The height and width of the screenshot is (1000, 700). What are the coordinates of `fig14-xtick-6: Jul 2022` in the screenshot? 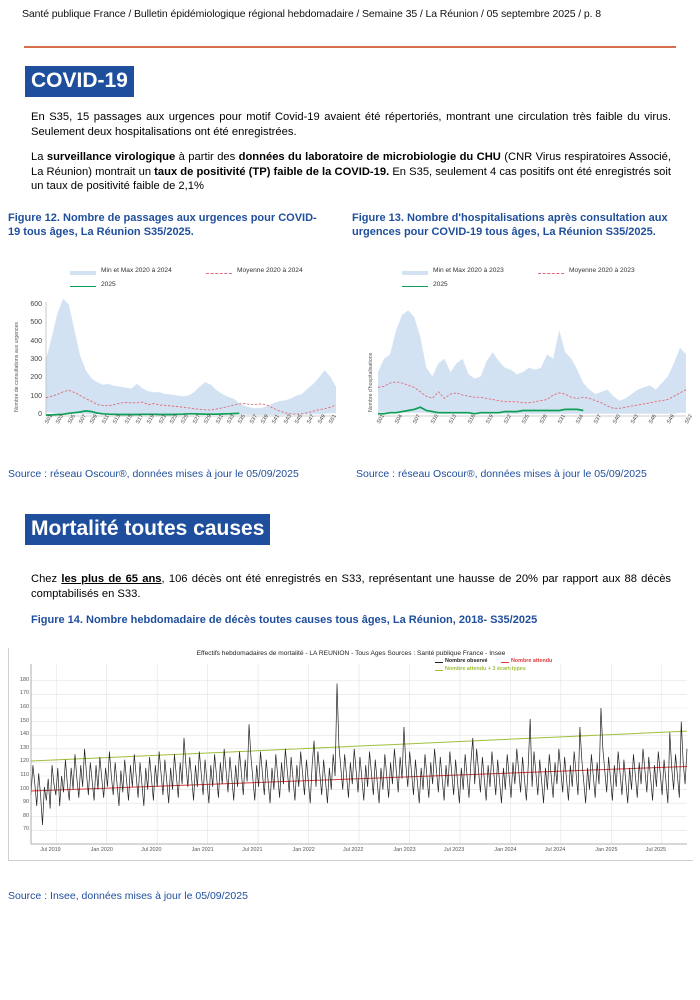 It's located at (353, 850).